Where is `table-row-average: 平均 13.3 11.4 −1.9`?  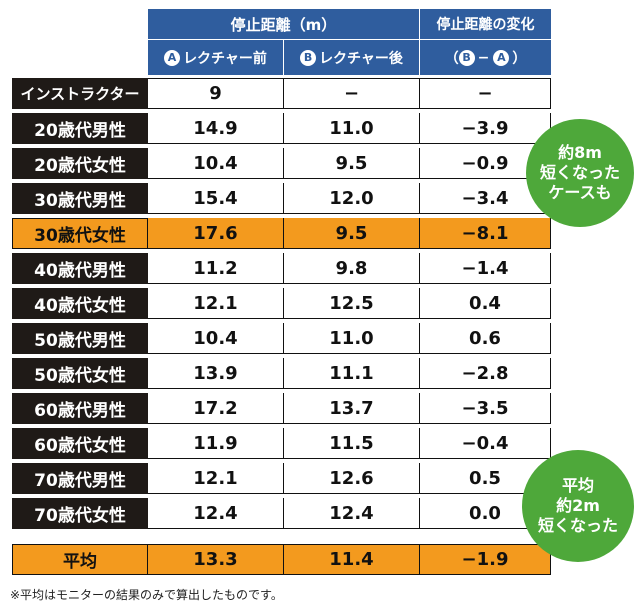
table-row-average: 平均 13.3 11.4 −1.9 is located at coordinates (281, 559).